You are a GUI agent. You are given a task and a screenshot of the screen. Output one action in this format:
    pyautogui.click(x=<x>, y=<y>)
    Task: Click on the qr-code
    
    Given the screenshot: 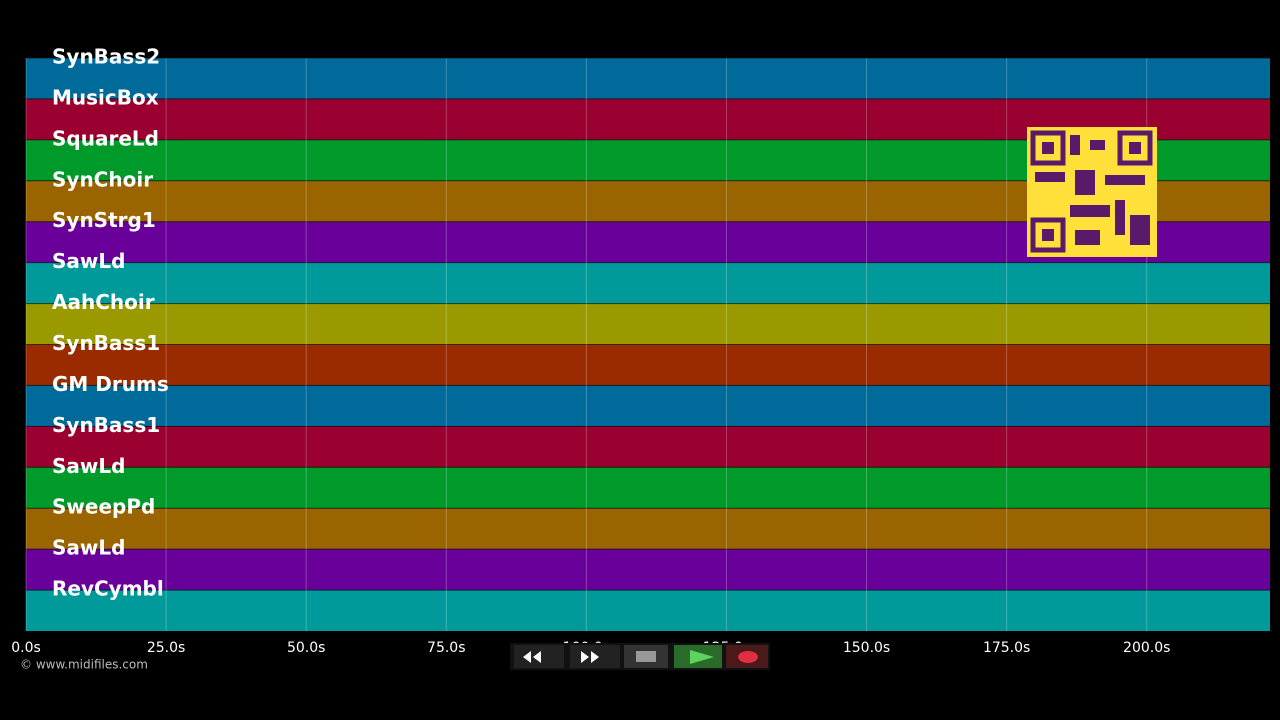 What is the action you would take?
    pyautogui.click(x=1092, y=192)
    